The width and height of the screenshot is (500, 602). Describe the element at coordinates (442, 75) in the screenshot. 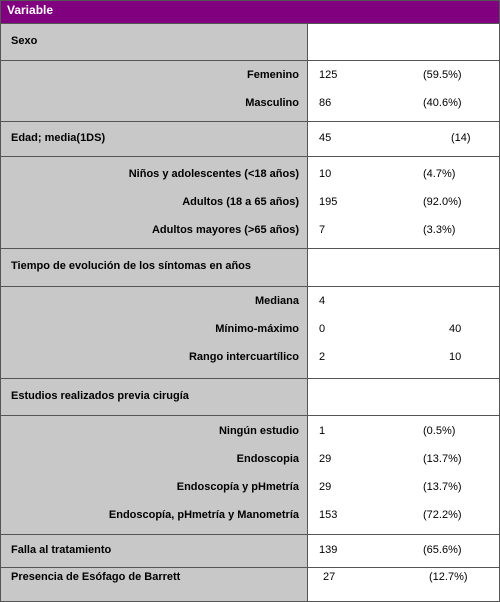

I see `row-percent: (59.5%)` at that location.